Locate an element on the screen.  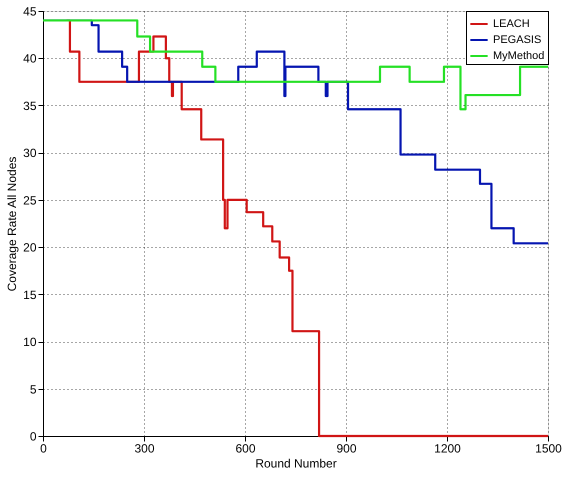
x-axis-title: Round Number is located at coordinates (296, 463).